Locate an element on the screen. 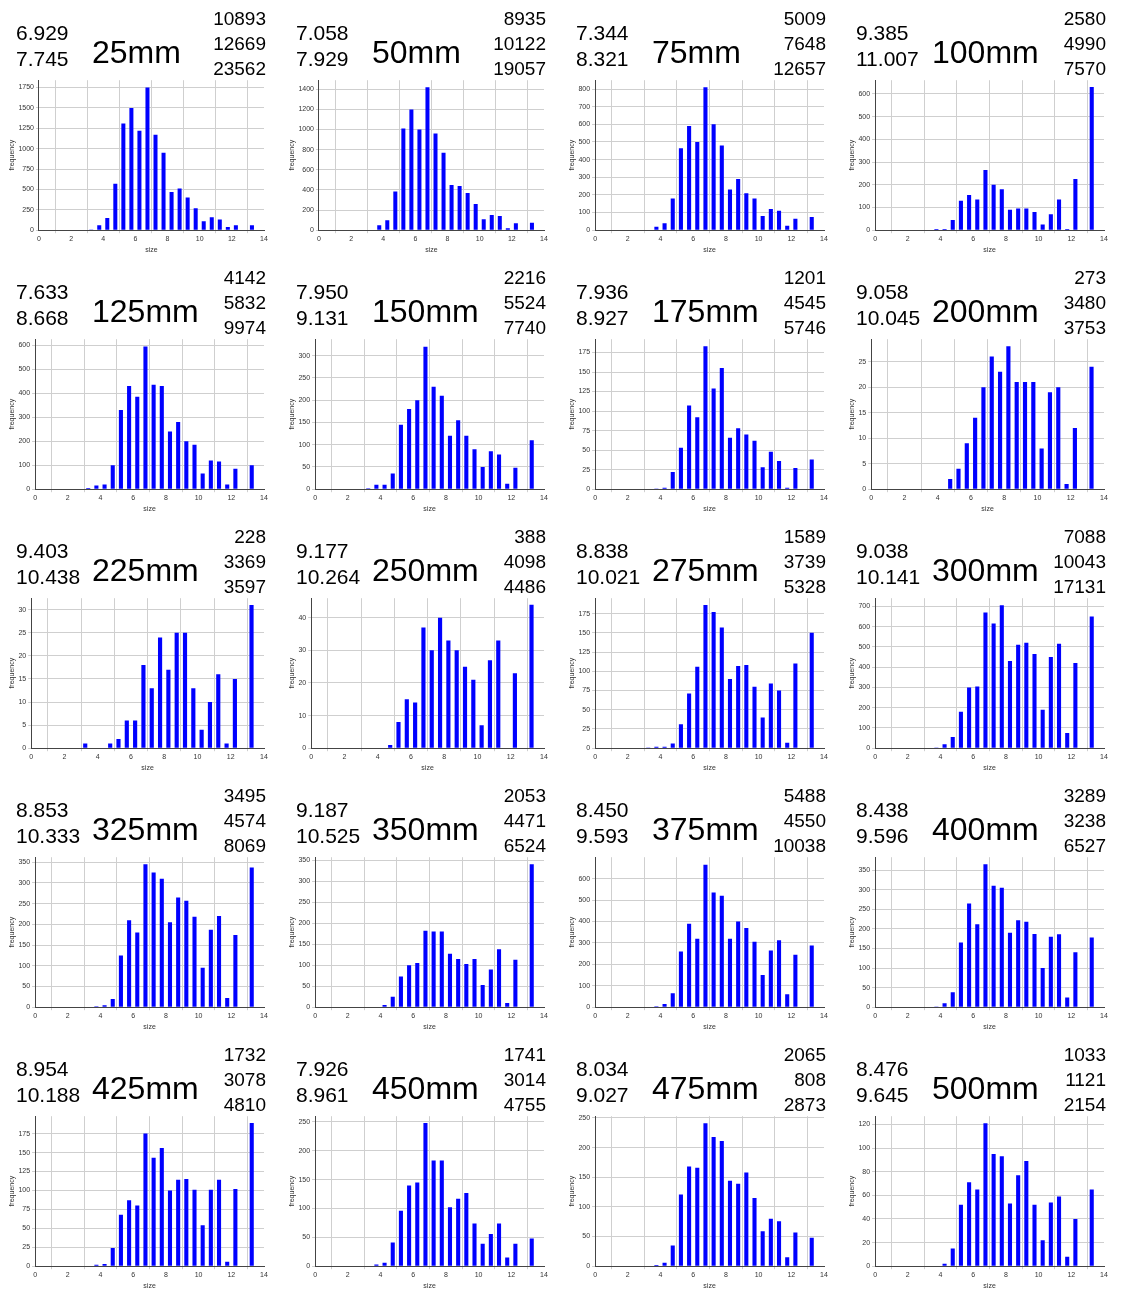 Image resolution: width=1121 pixels, height=1296 pixels. text: 12669 is located at coordinates (239, 43).